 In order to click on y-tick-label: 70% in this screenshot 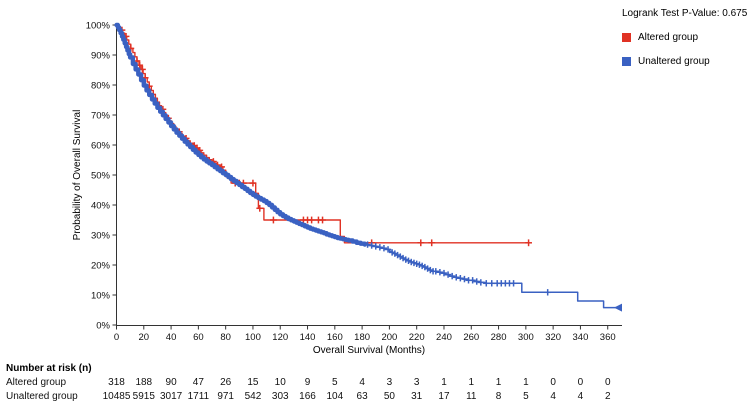, I will do `click(101, 116)`.